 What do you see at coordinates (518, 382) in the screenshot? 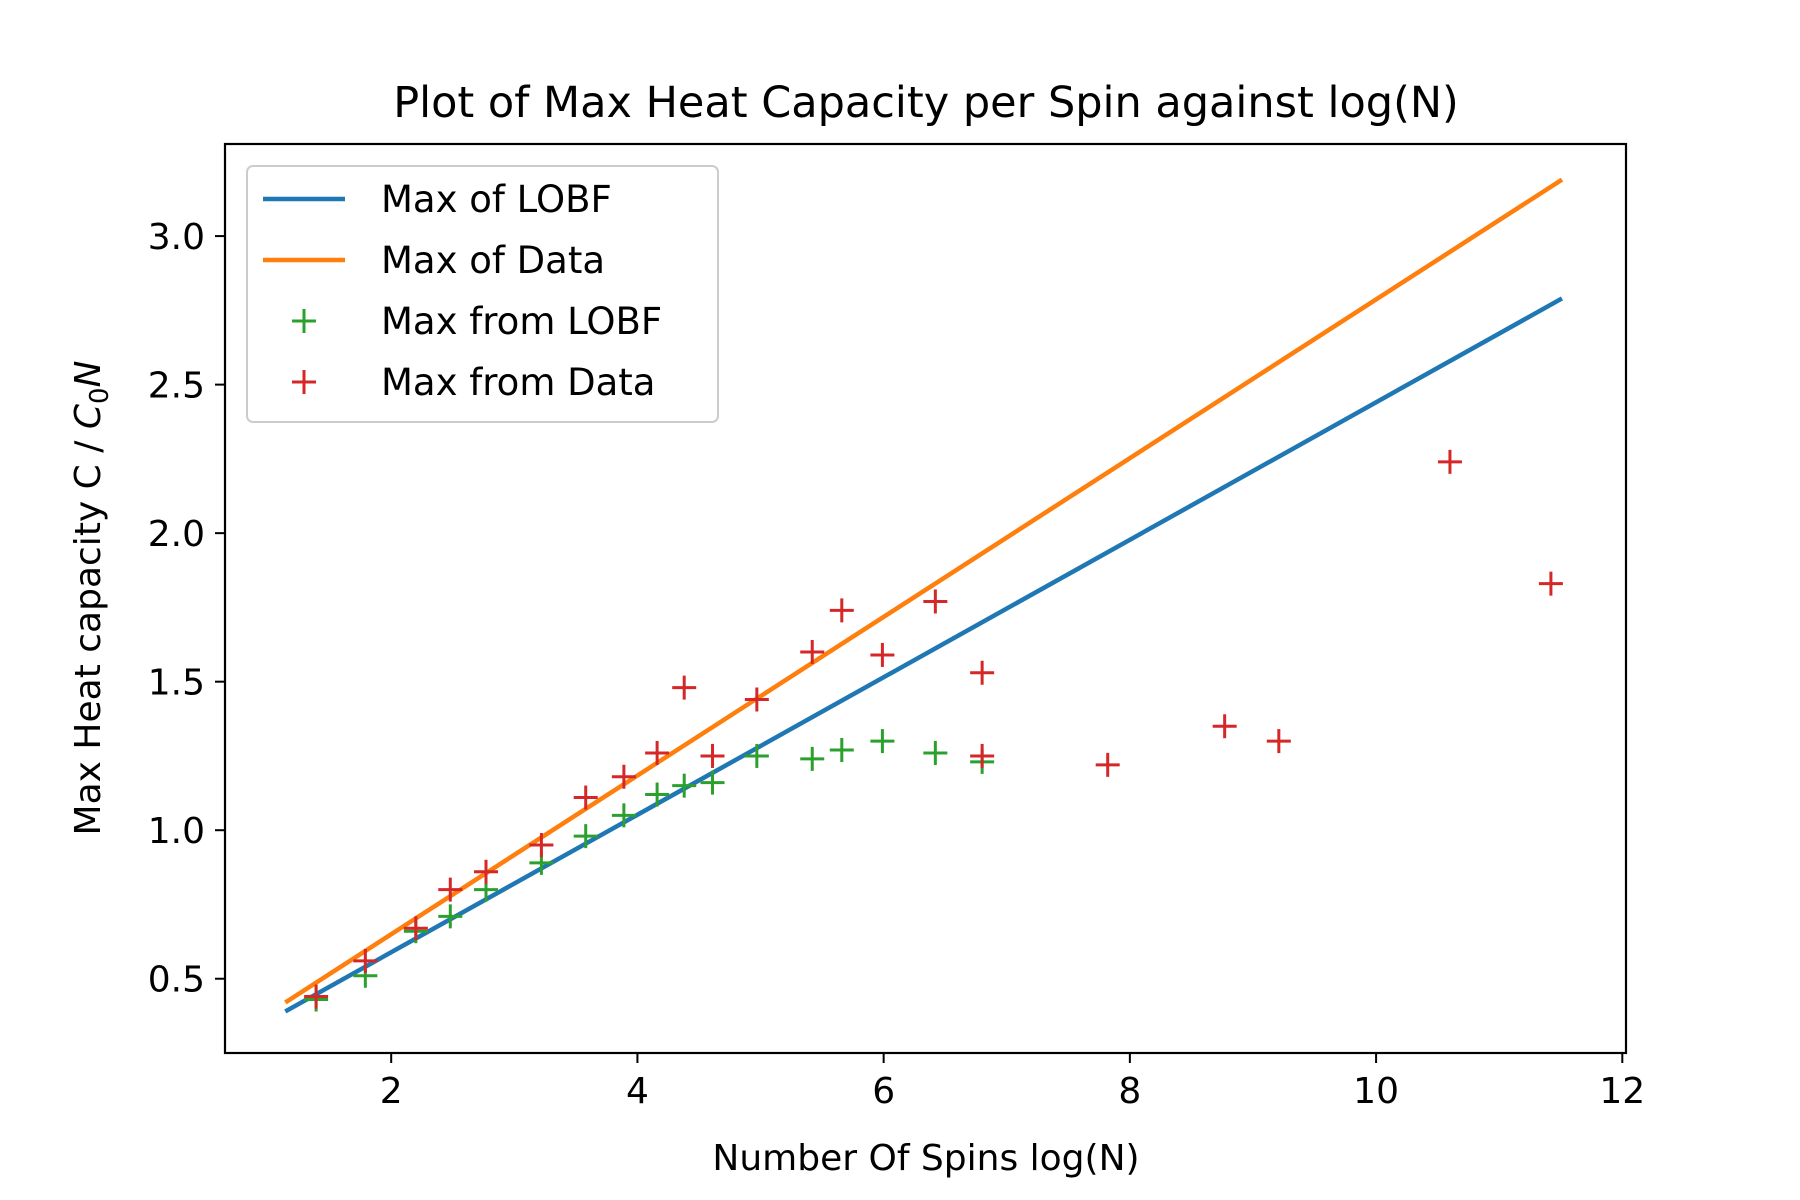
I see `legend-label-max-from-data: Max from Data` at bounding box center [518, 382].